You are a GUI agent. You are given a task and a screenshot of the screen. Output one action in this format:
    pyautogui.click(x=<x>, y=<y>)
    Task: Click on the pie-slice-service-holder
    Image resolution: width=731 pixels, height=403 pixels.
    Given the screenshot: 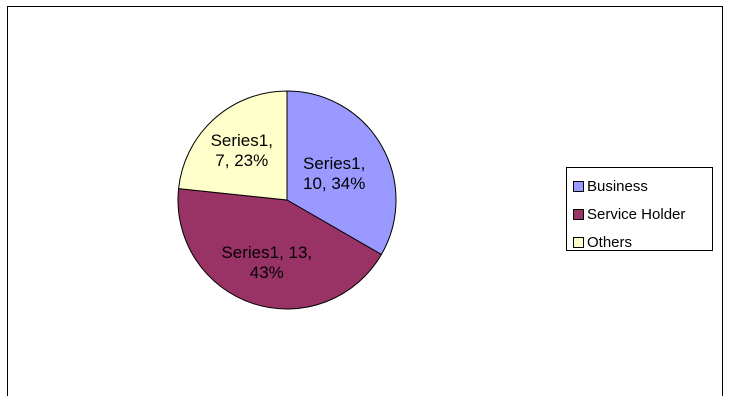 What is the action you would take?
    pyautogui.click(x=280, y=249)
    